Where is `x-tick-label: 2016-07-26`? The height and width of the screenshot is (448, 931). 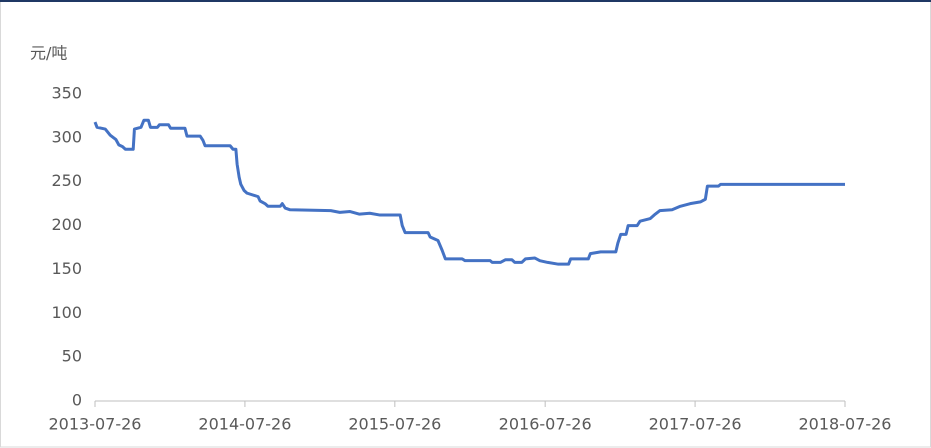
x-tick-label: 2016-07-26 is located at coordinates (545, 424).